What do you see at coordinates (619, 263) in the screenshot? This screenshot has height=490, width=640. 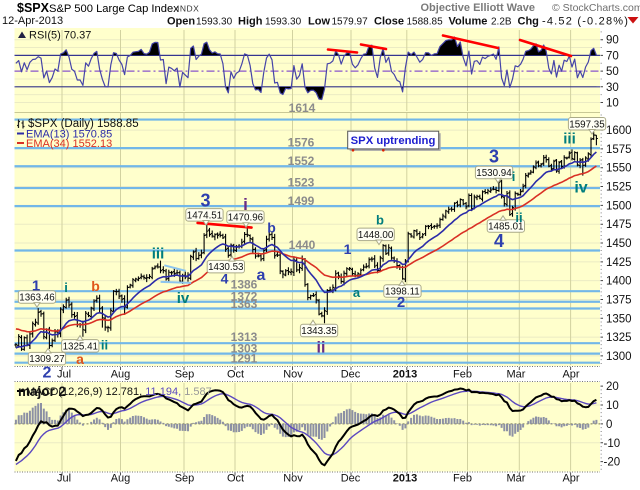 I see `svg-text: 1425` at bounding box center [619, 263].